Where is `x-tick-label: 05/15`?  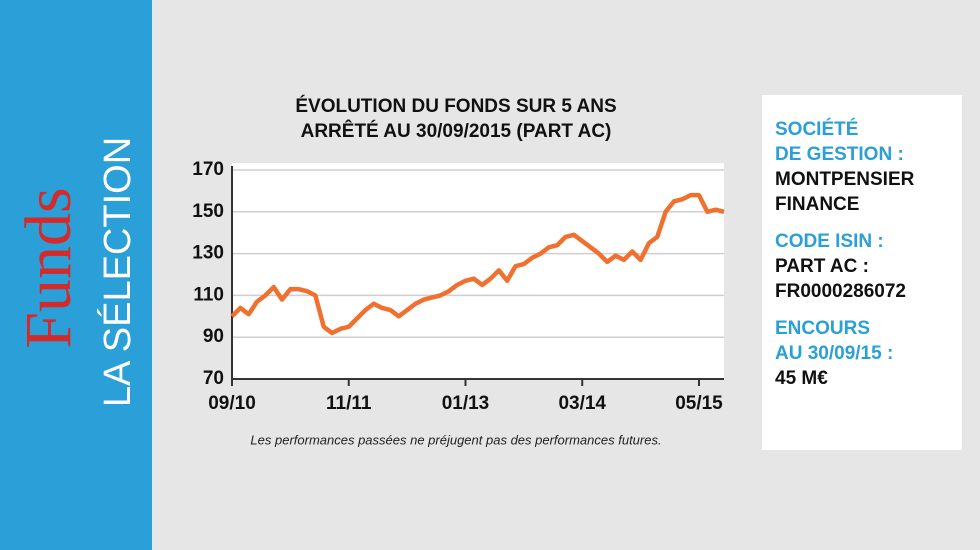
x-tick-label: 05/15 is located at coordinates (699, 403).